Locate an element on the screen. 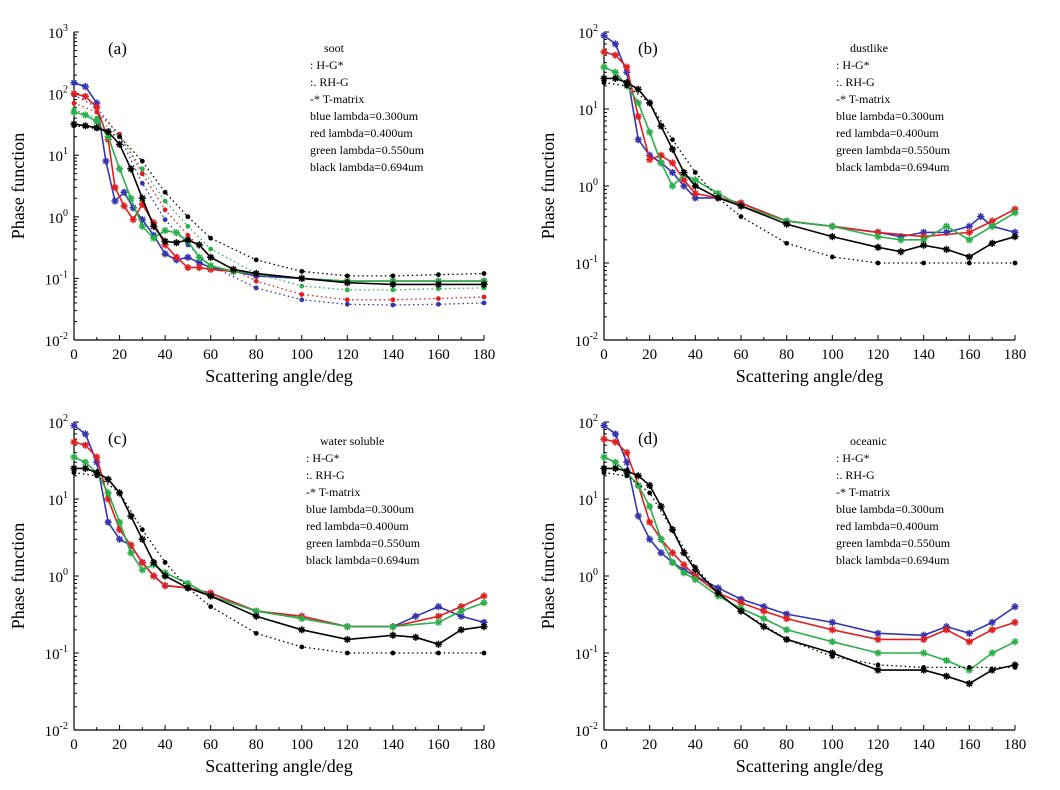 This screenshot has width=1060, height=790. x-tick-label: 80 is located at coordinates (256, 745).